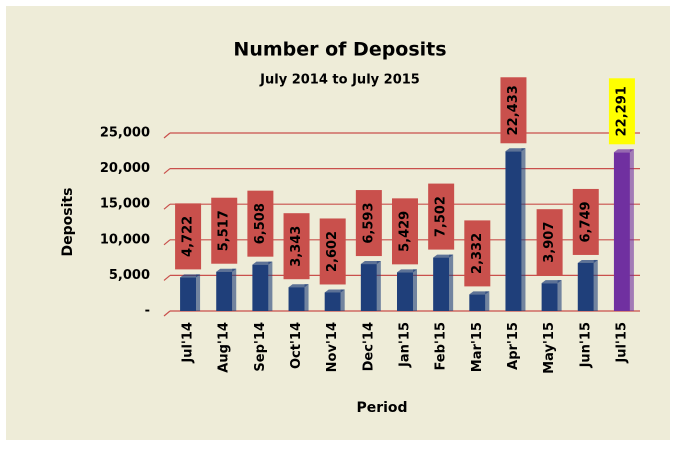 This screenshot has width=676, height=450. Describe the element at coordinates (332, 347) in the screenshot. I see `x-tick-label: Nov'14` at that location.